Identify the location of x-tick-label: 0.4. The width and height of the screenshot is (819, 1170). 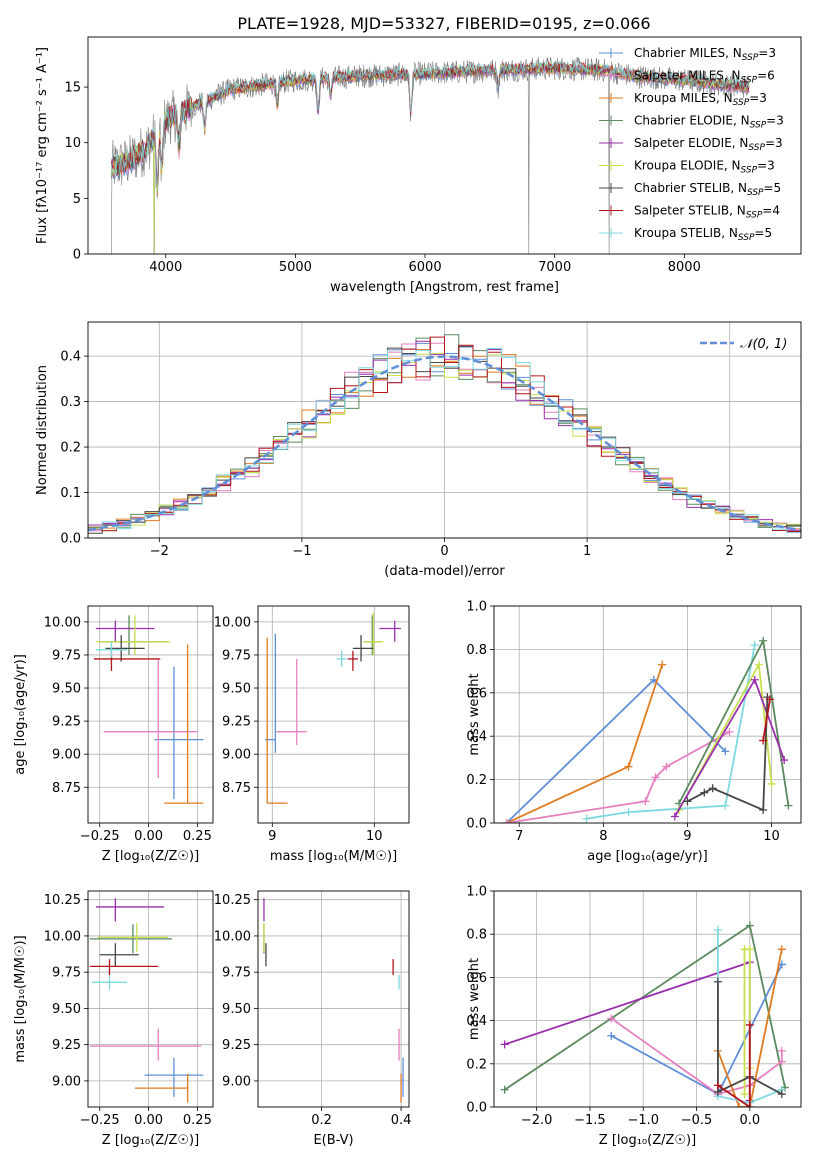
(401, 1120).